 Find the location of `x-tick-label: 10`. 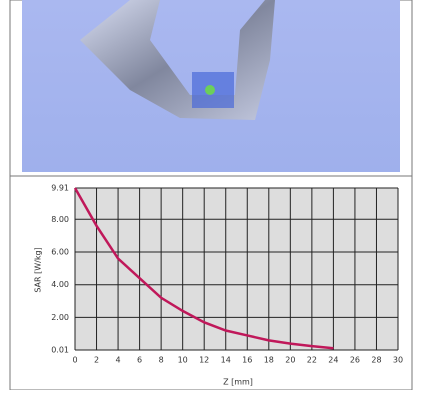

x-tick-label: 10 is located at coordinates (183, 360).